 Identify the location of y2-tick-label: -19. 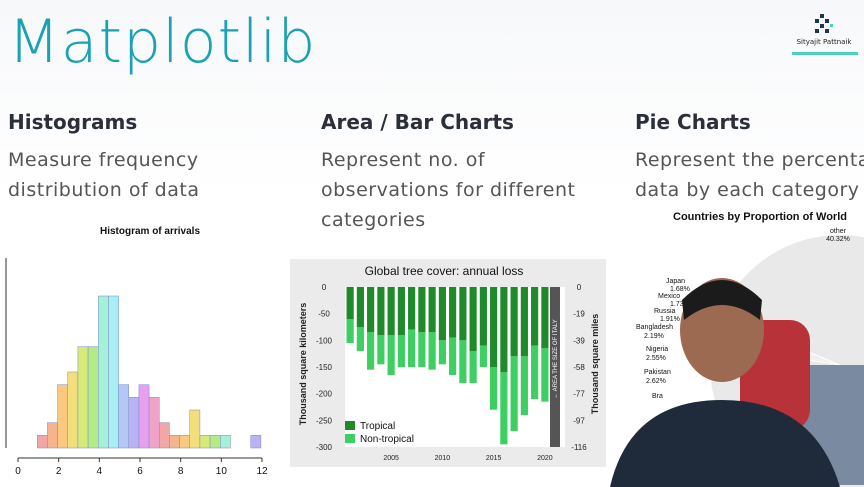
(579, 314).